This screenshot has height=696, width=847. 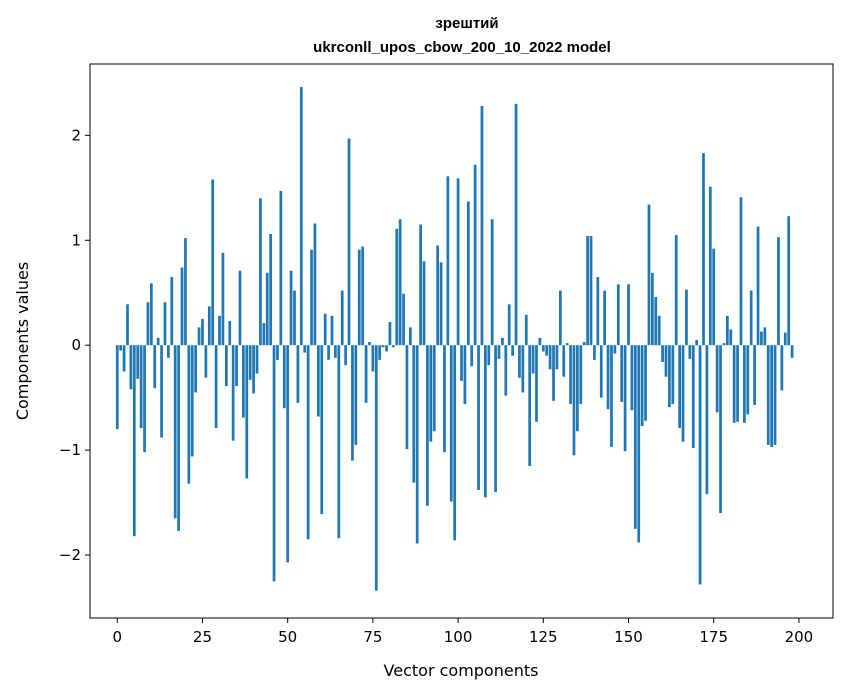 What do you see at coordinates (543, 637) in the screenshot?
I see `x-tick-label-125: 125` at bounding box center [543, 637].